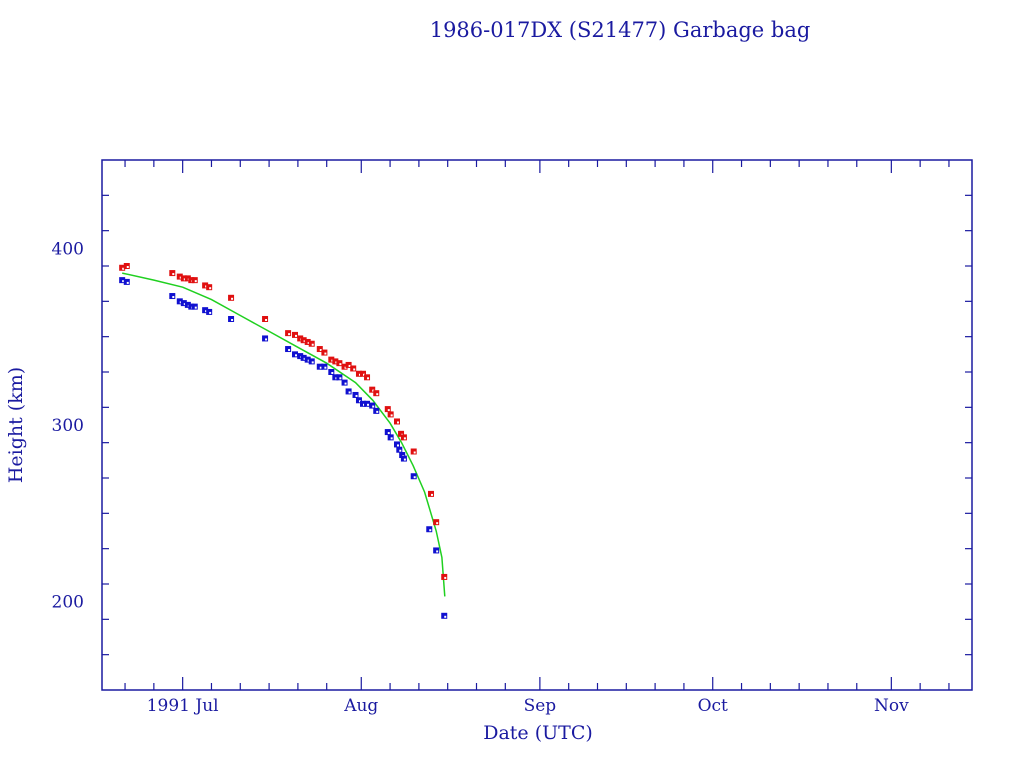  I want to click on y-tick-label: 200, so click(68, 603).